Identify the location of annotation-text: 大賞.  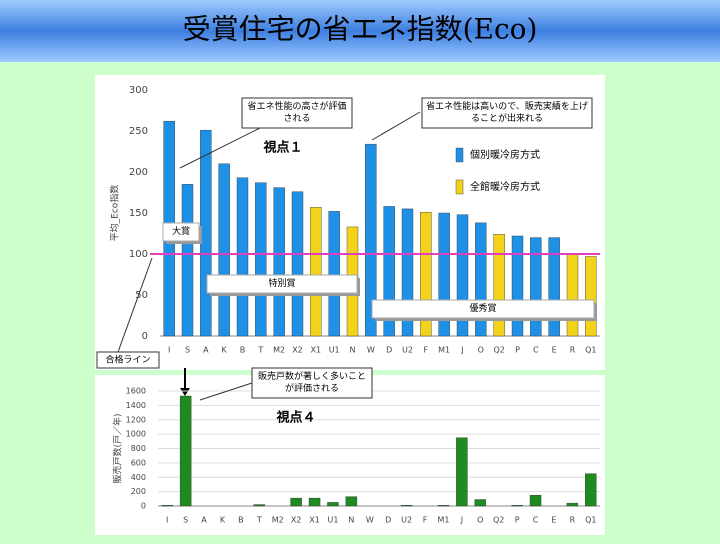
(180, 232).